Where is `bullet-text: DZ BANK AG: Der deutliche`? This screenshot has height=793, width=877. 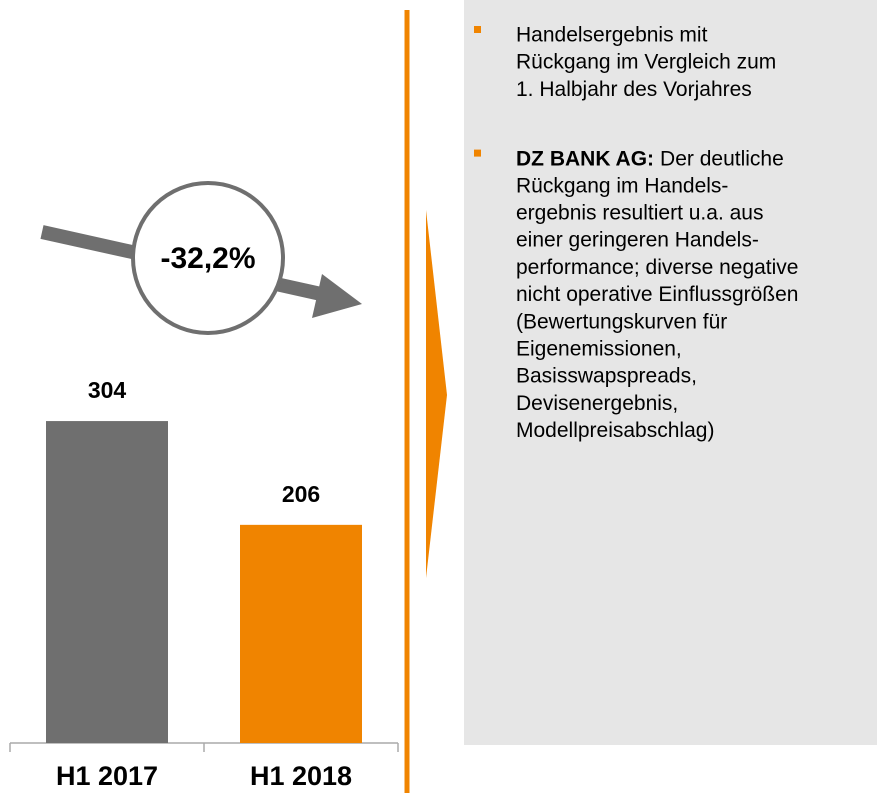
bullet-text: DZ BANK AG: Der deutliche is located at coordinates (650, 158).